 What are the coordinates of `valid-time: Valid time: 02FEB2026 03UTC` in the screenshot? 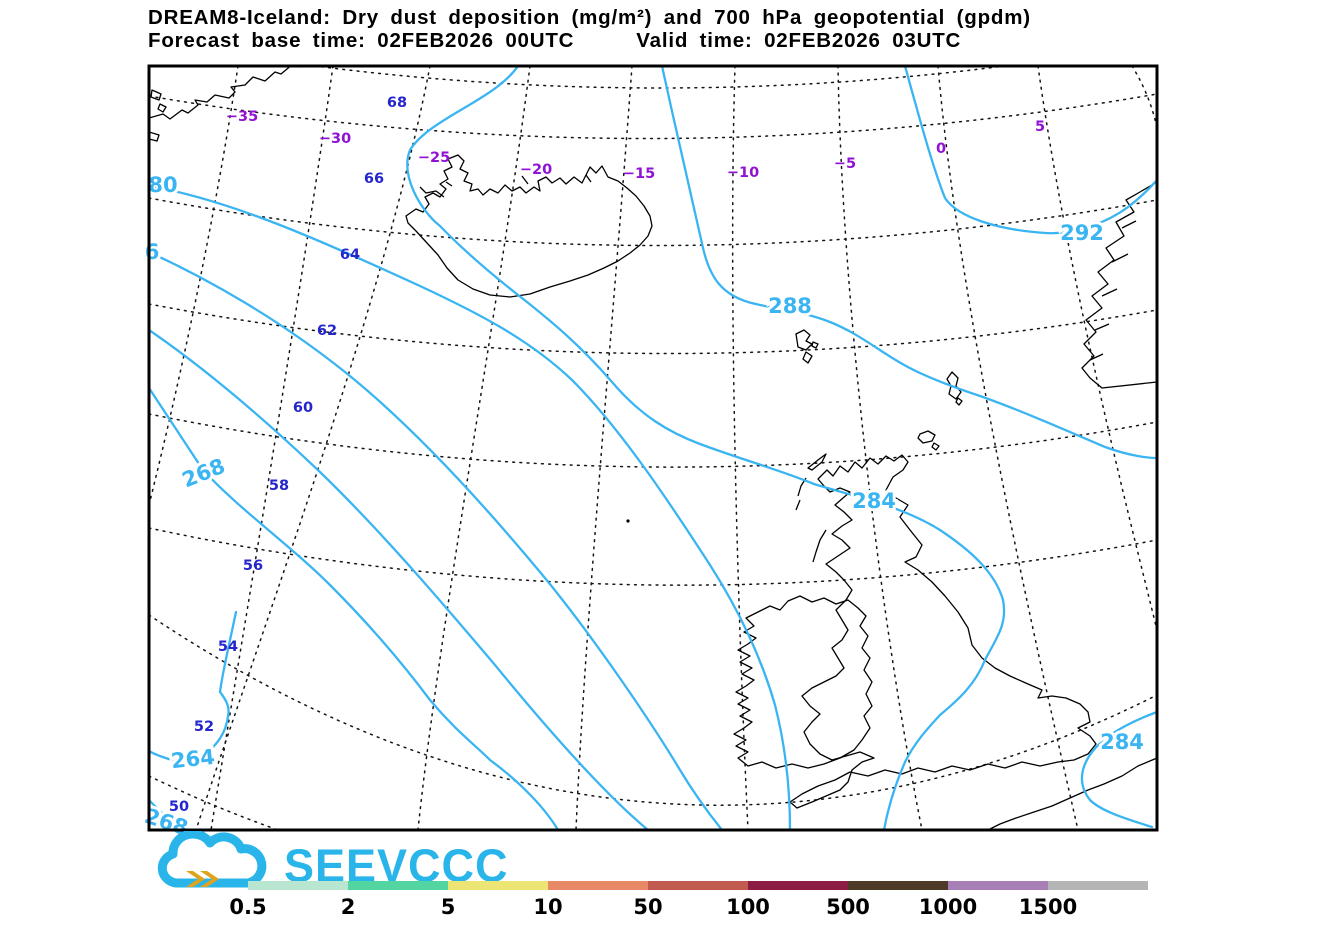 It's located at (799, 40).